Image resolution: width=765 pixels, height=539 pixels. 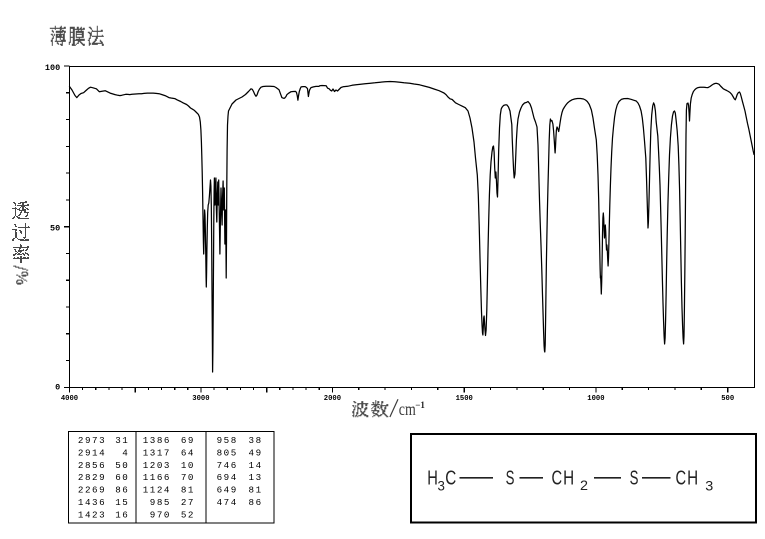 What do you see at coordinates (407, 409) in the screenshot?
I see `svg-text: cm` at bounding box center [407, 409].